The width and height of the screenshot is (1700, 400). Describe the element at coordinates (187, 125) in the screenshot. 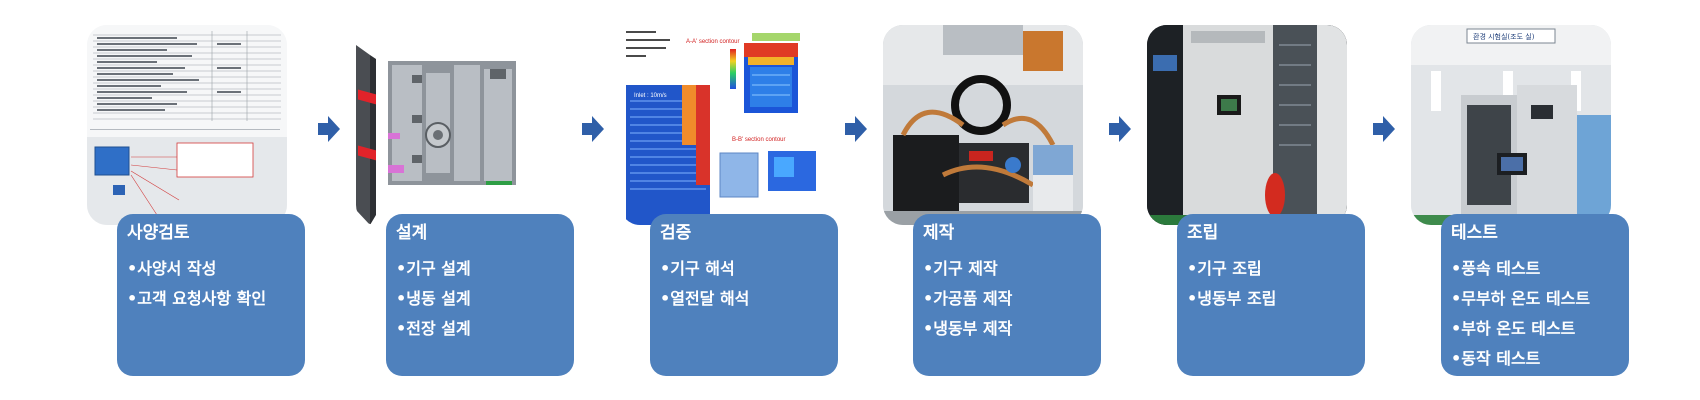

I see `spec-document-image` at that location.